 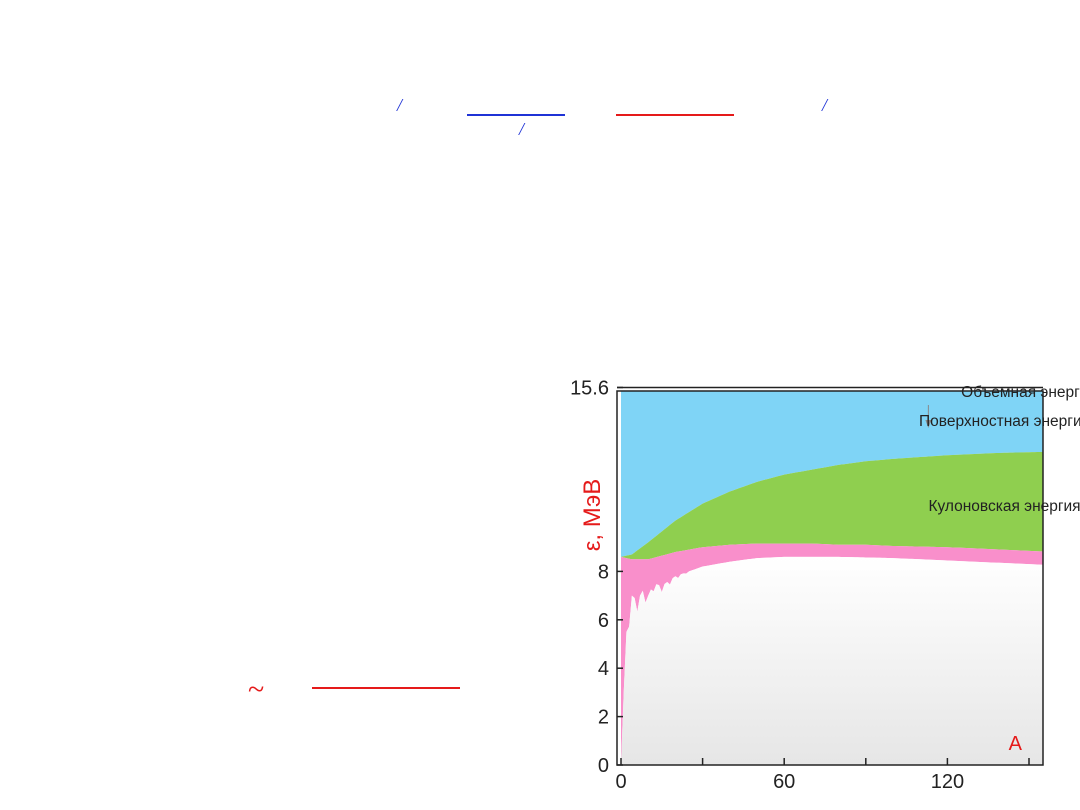 I want to click on symmetry-energy-band, so click(x=832, y=654).